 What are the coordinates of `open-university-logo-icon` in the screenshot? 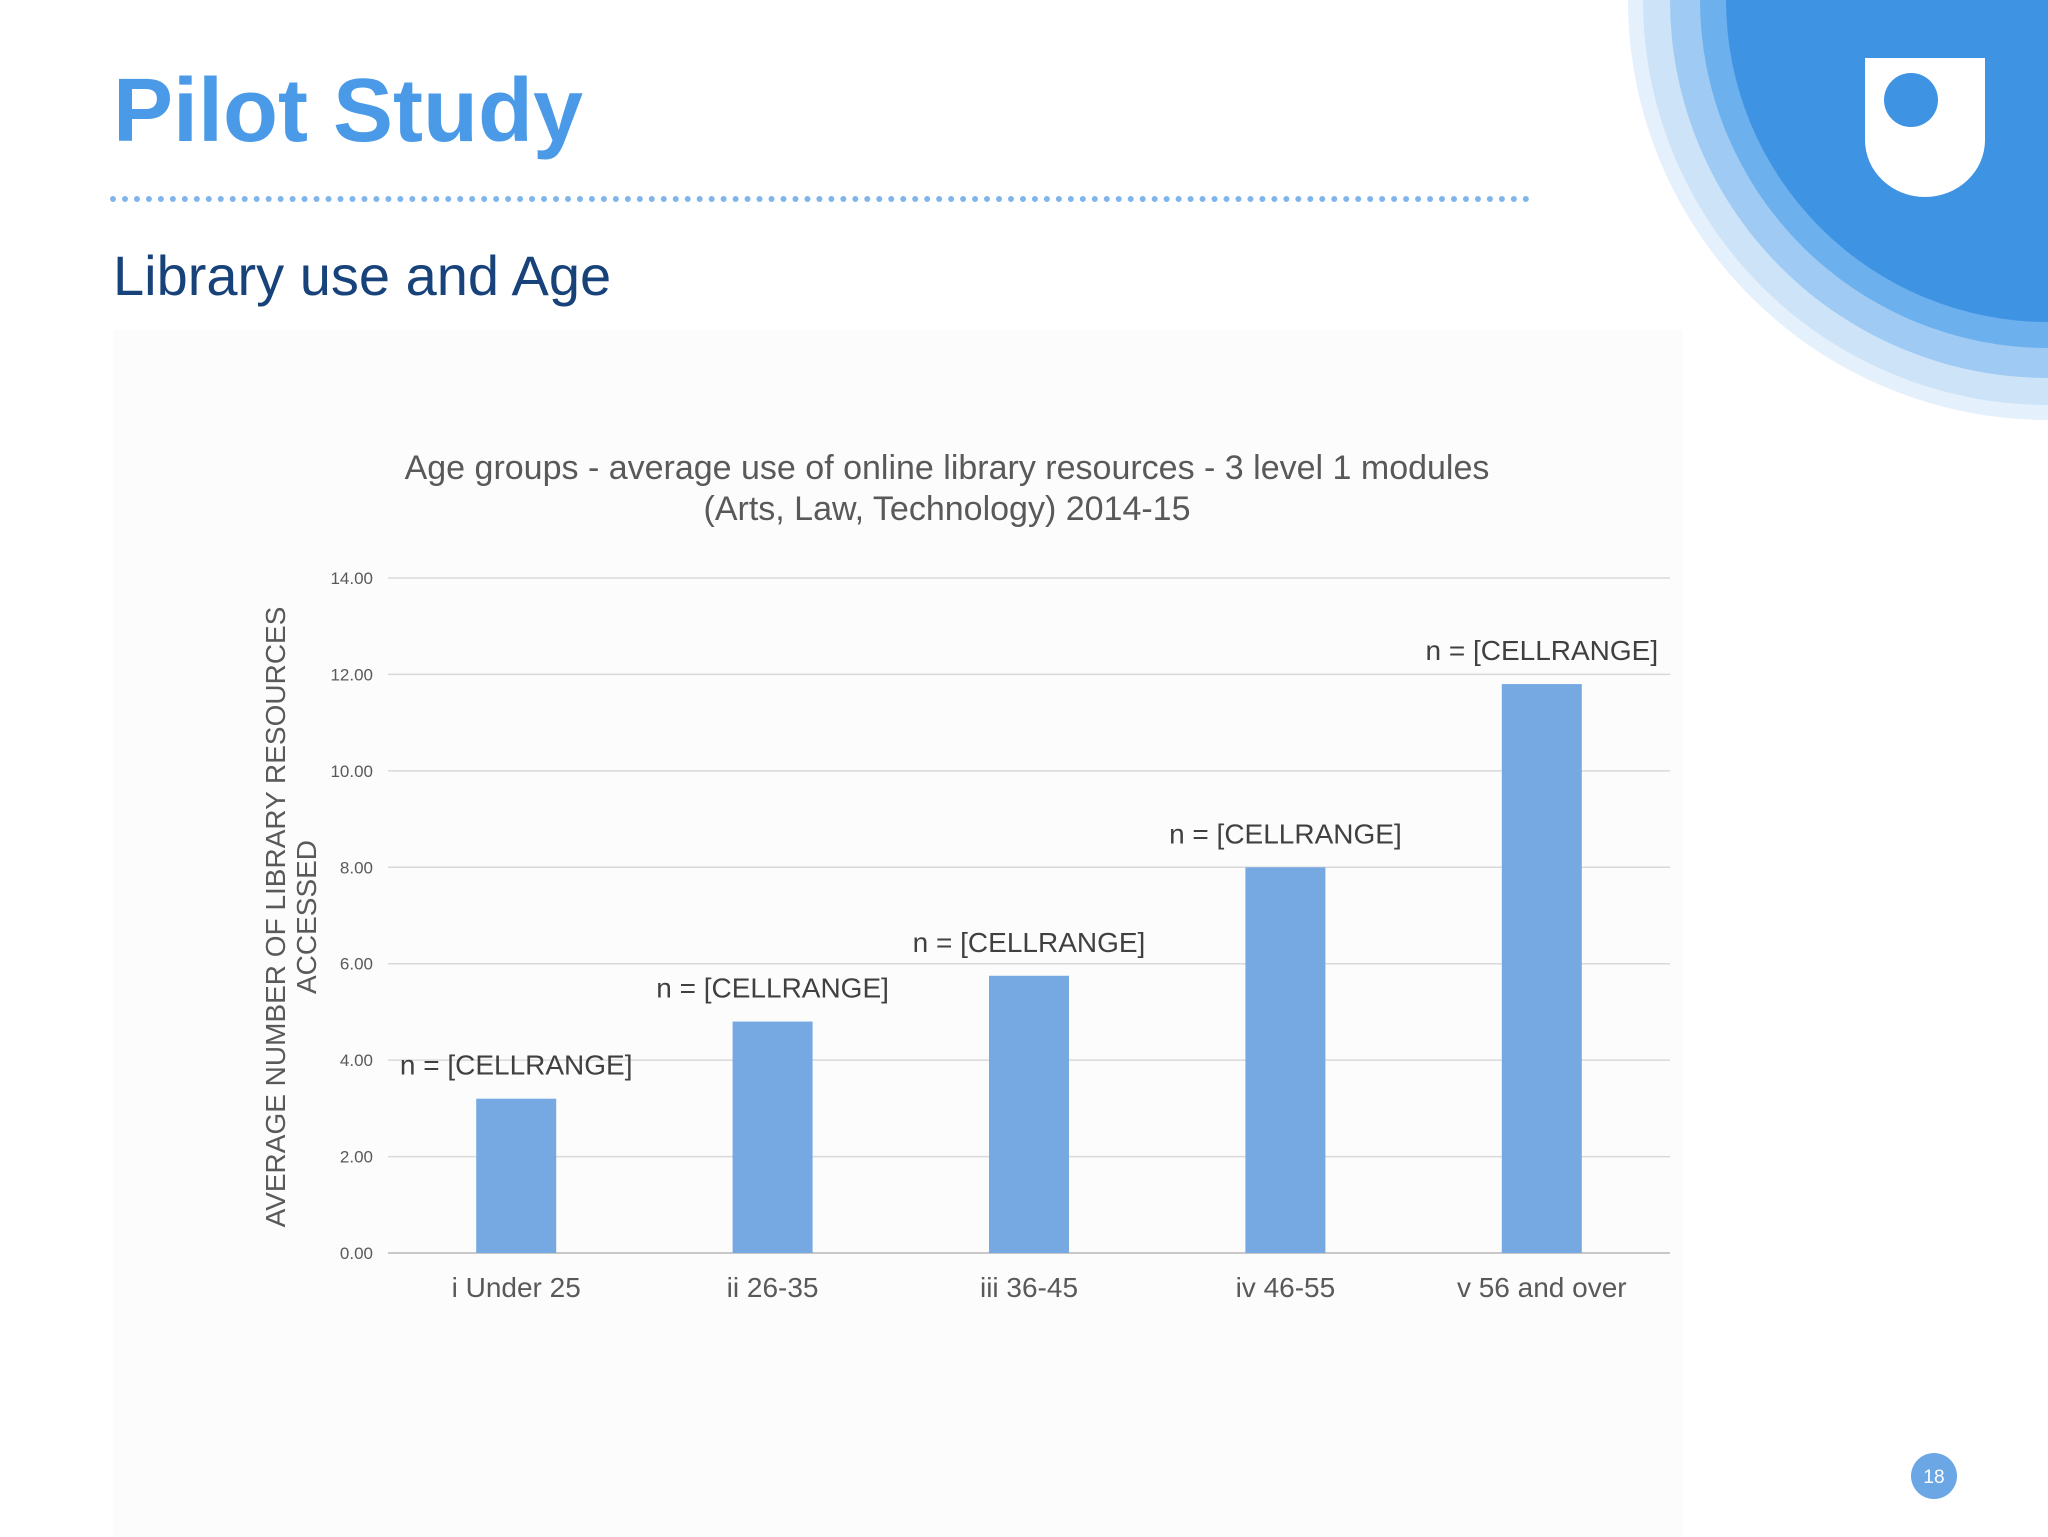 It's located at (1838, 210).